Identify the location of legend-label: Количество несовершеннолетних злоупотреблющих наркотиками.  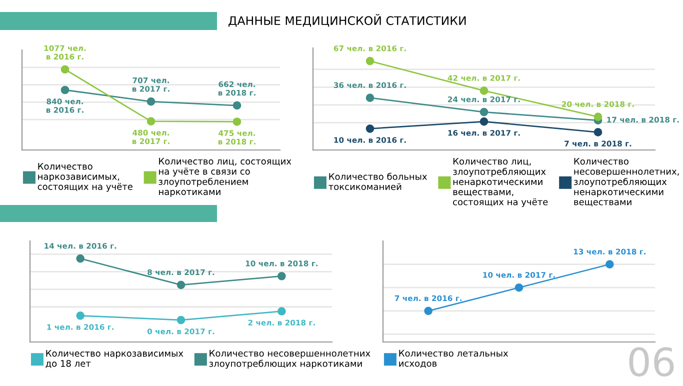
(289, 359).